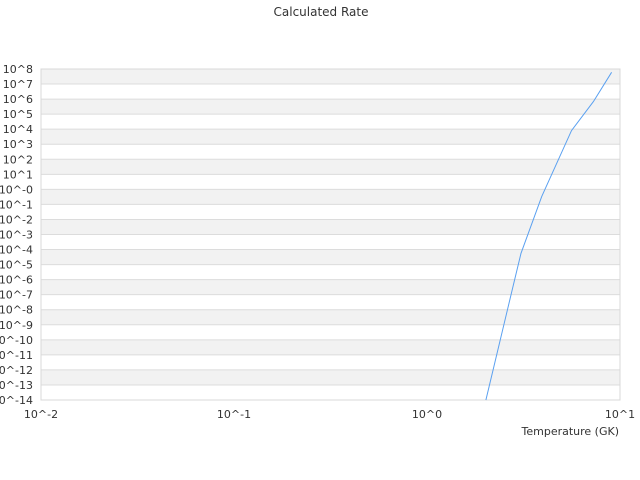 The height and width of the screenshot is (480, 640). Describe the element at coordinates (18, 69) in the screenshot. I see `y-tick-label: 10^8` at that location.